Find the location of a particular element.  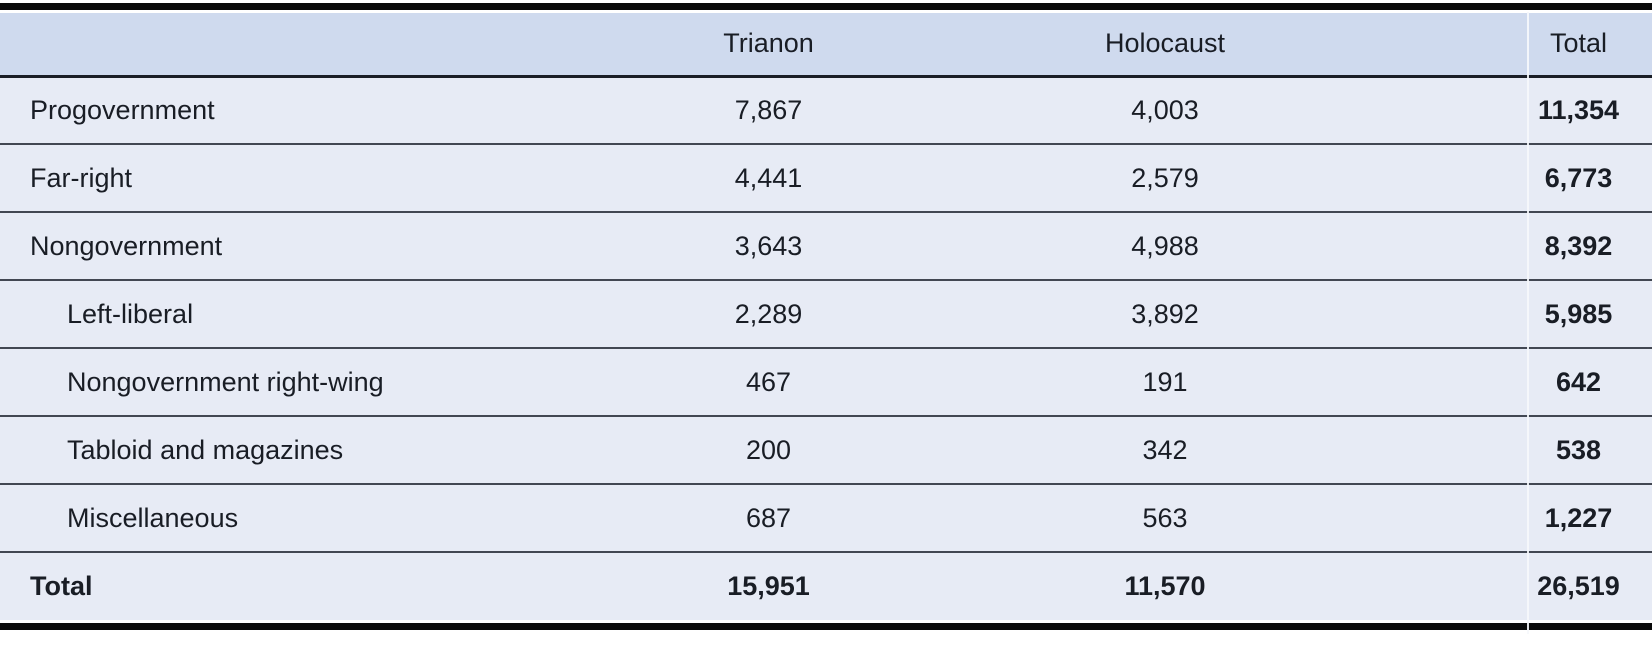

row-label: Far-right is located at coordinates (281, 178).